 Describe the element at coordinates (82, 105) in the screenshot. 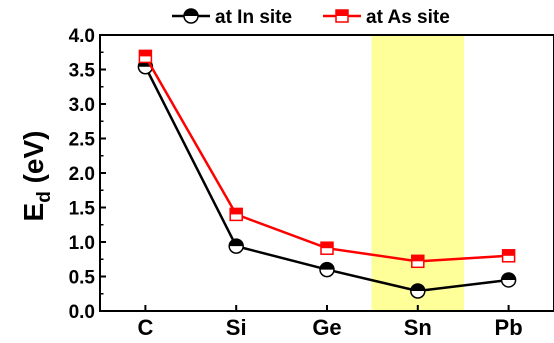

I see `y-tick-label: 3.0` at that location.